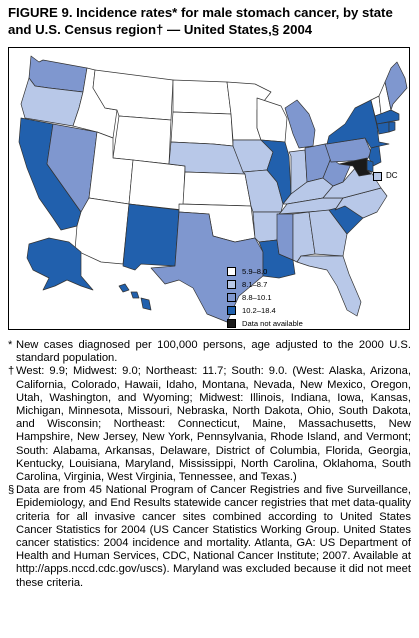  What do you see at coordinates (157, 185) in the screenshot?
I see `state-CO` at bounding box center [157, 185].